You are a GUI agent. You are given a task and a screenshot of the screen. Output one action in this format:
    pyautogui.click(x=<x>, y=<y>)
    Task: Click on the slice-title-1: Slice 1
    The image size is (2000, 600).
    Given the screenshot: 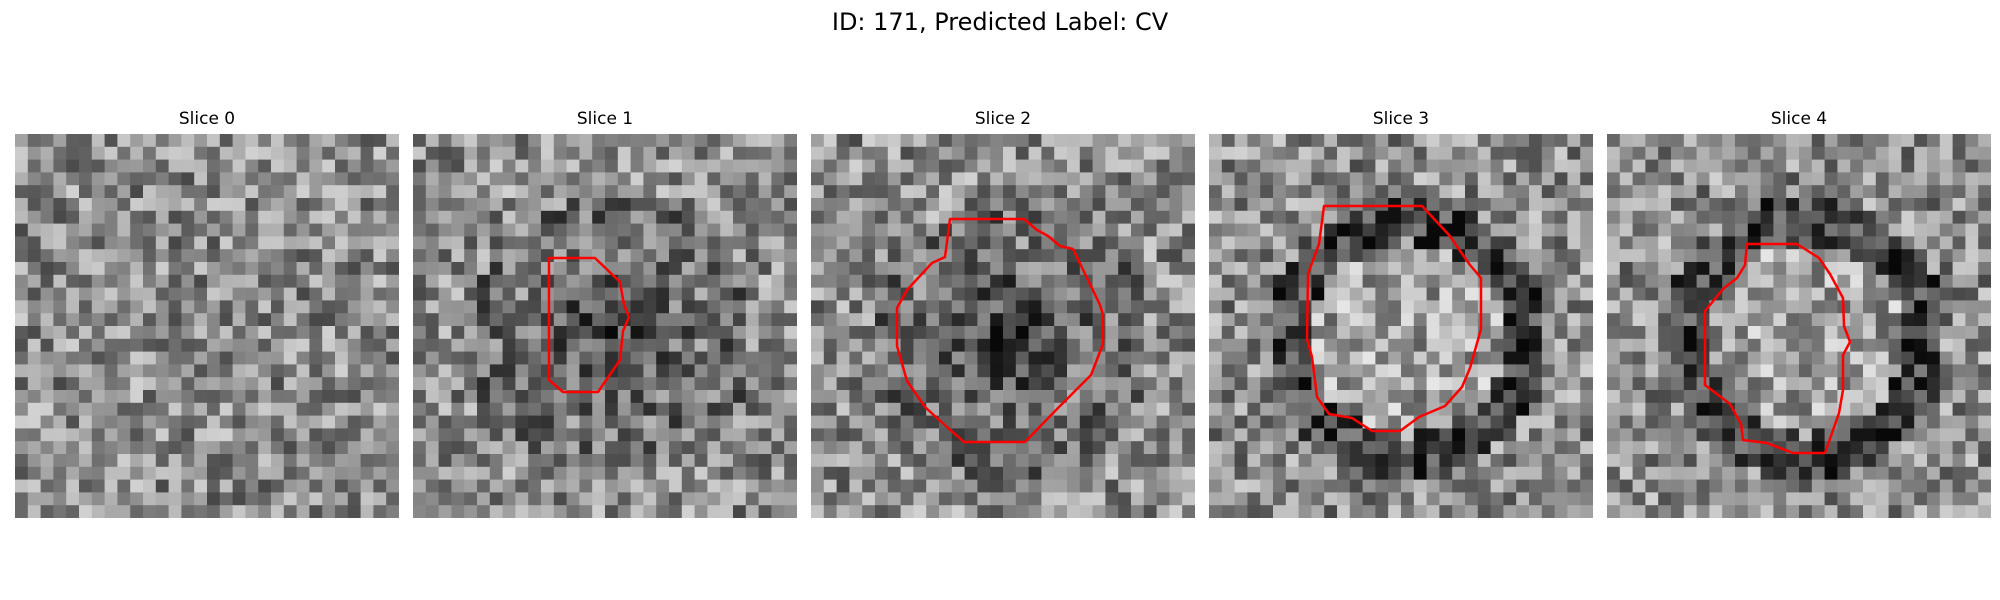 What is the action you would take?
    pyautogui.click(x=605, y=119)
    